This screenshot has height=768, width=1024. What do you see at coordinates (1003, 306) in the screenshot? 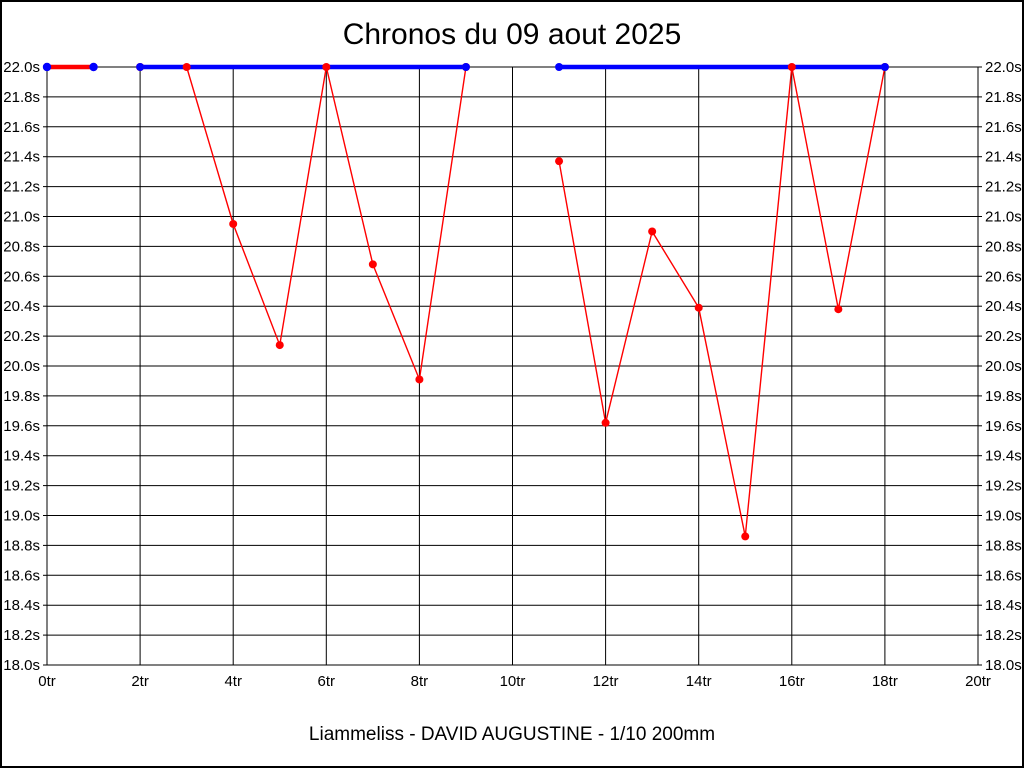
I see `y-tick-label-right: 20.4s` at bounding box center [1003, 306].